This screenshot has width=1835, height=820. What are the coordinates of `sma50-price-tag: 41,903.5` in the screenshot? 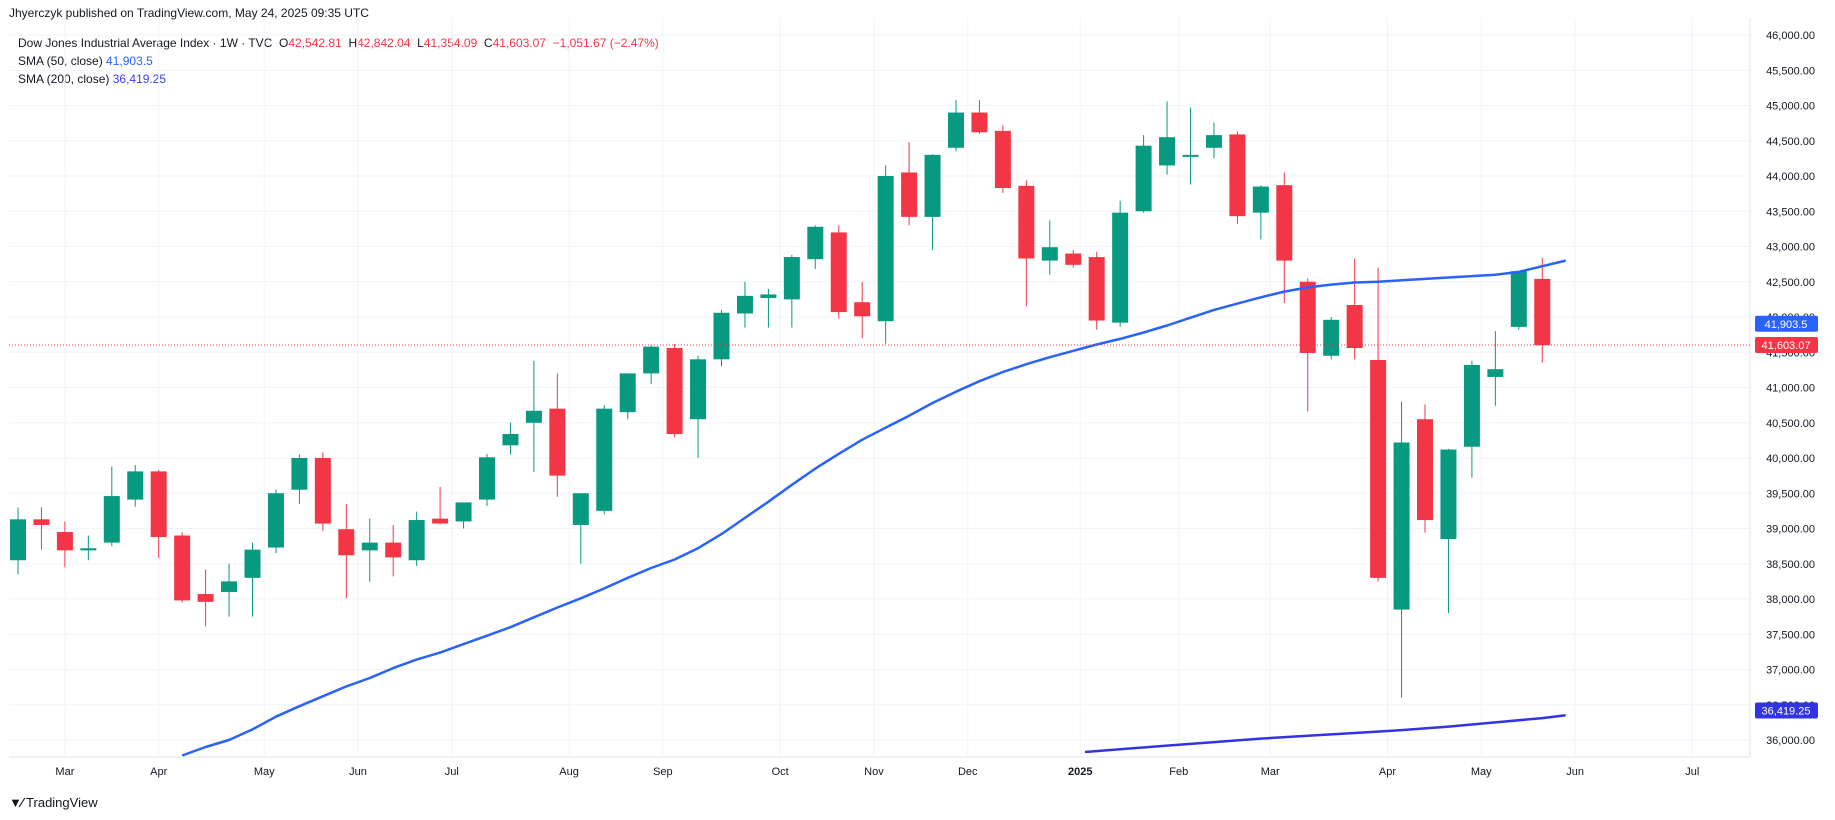 It's located at (1786, 325).